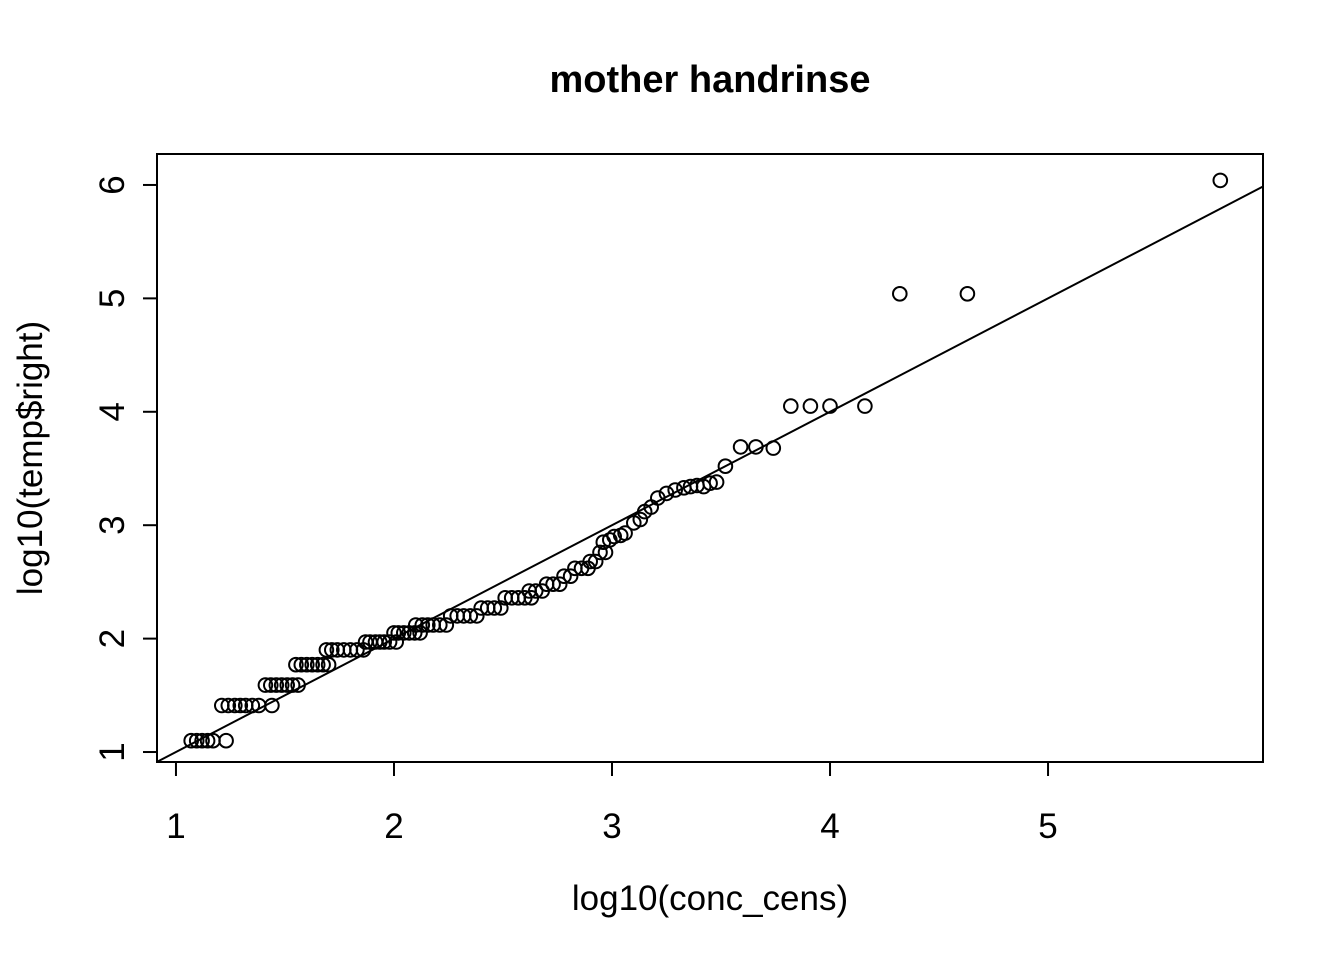  I want to click on y-tick-label: 5, so click(112, 298).